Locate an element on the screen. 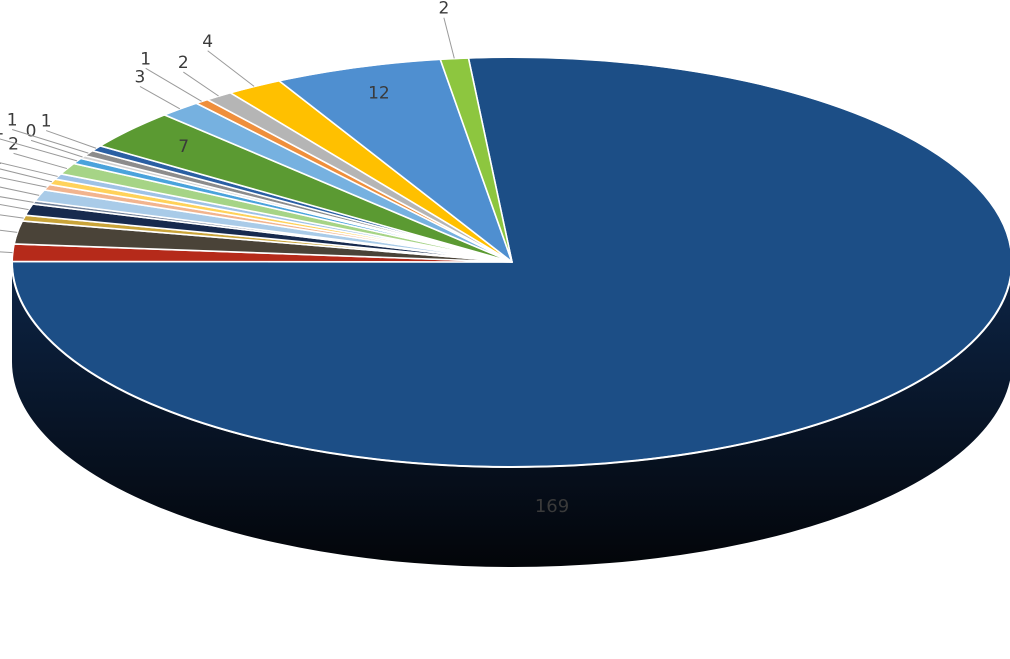 This screenshot has height=659, width=1010. data-label-14: 1 is located at coordinates (46, 122).